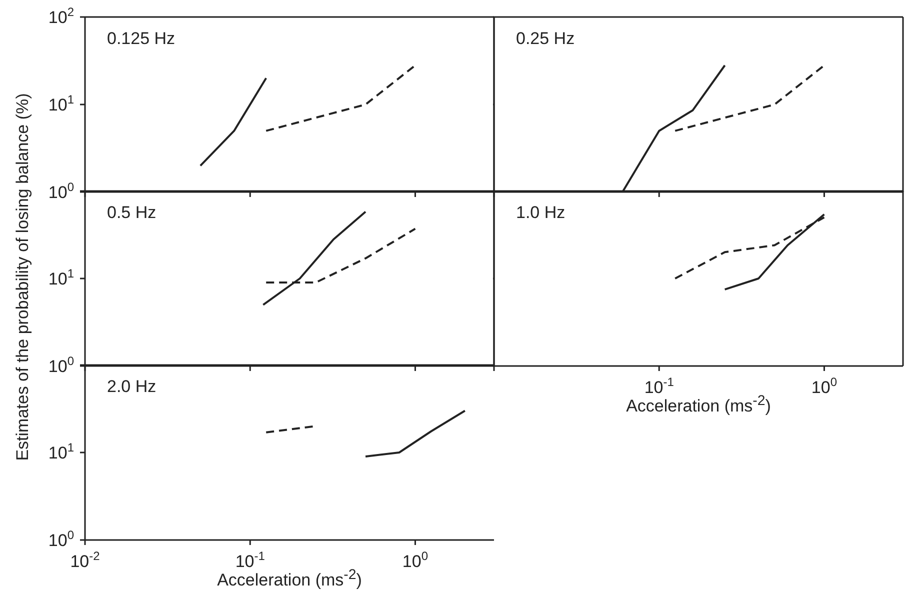  Describe the element at coordinates (541, 213) in the screenshot. I see `text: 1.0 Hz` at that location.